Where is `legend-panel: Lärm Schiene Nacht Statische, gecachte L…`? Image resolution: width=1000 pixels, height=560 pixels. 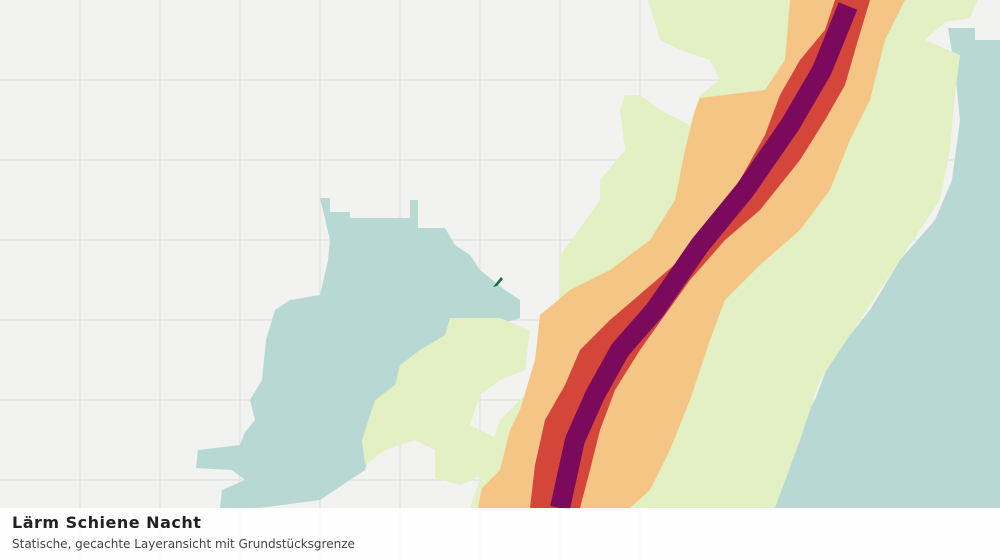 legend-panel: Lärm Schiene Nacht Statische, gecachte L… is located at coordinates (500, 534).